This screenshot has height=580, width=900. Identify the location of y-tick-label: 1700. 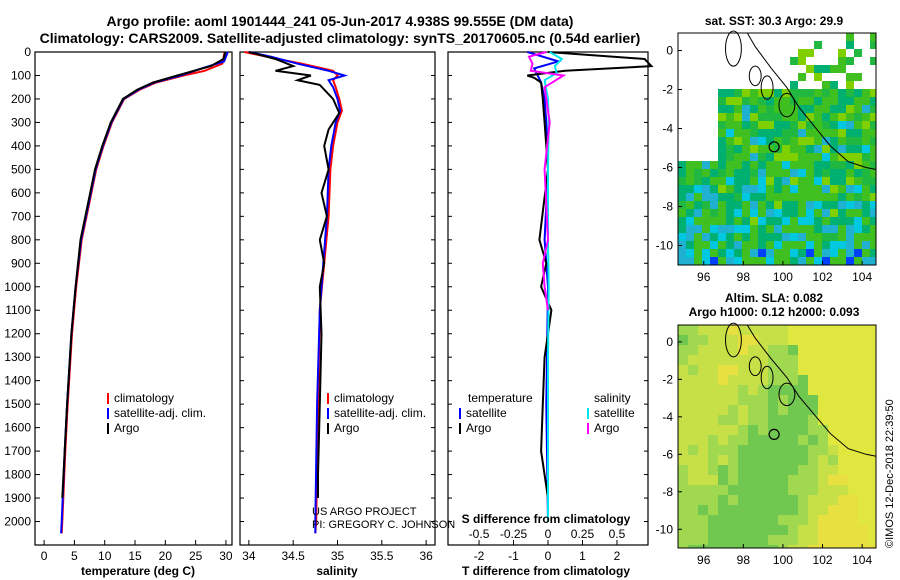
(17, 451).